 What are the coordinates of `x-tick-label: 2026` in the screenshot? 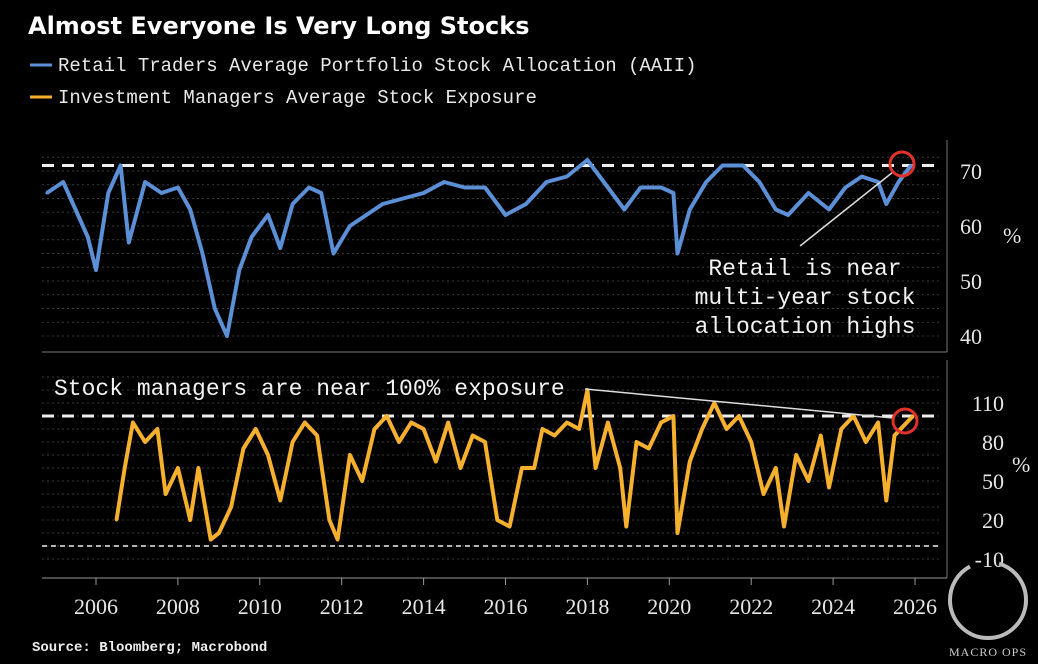 It's located at (915, 606).